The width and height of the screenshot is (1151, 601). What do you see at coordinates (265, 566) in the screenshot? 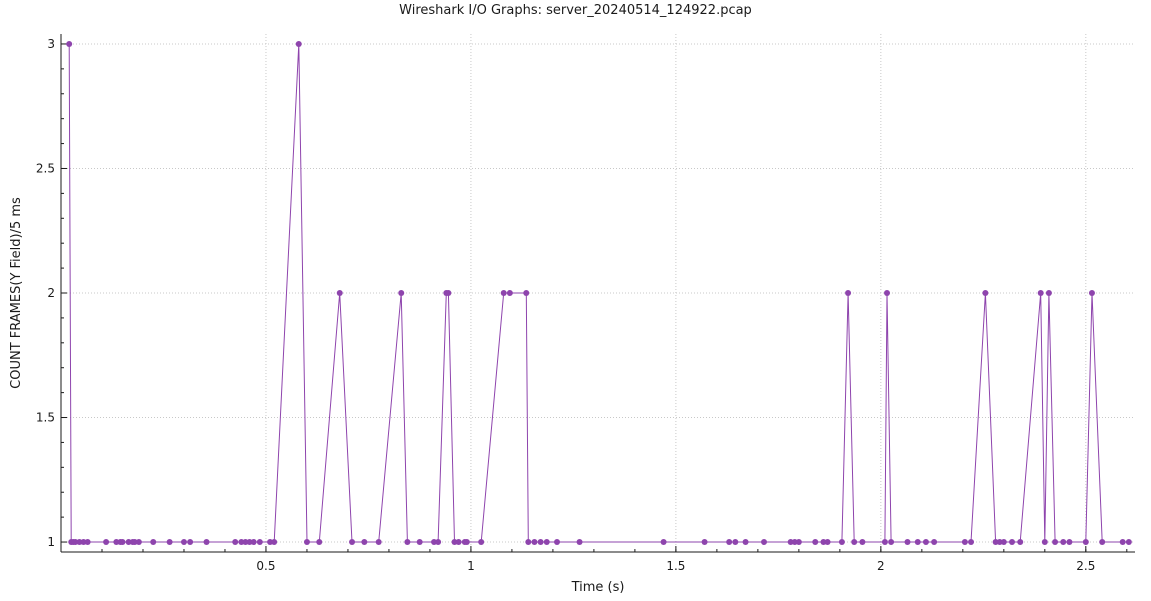
I see `x-tick-label: 0.5` at bounding box center [265, 566].